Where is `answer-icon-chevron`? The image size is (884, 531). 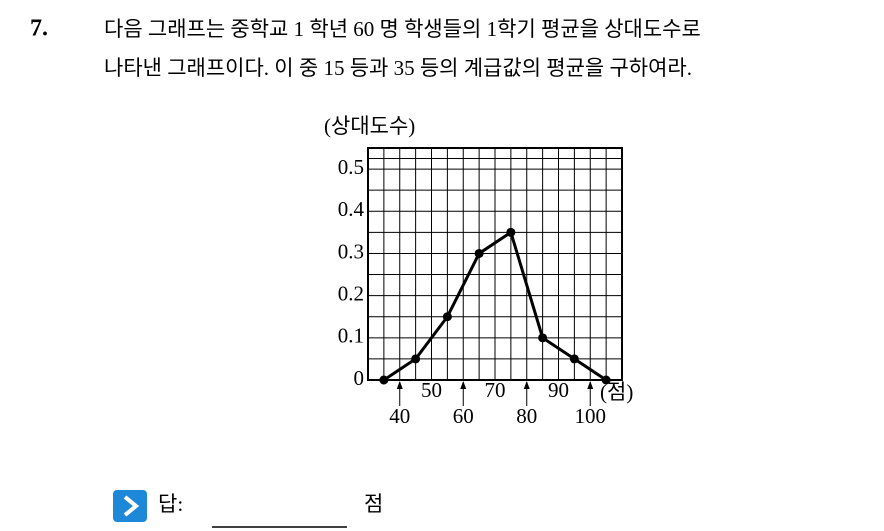 answer-icon-chevron is located at coordinates (131, 506).